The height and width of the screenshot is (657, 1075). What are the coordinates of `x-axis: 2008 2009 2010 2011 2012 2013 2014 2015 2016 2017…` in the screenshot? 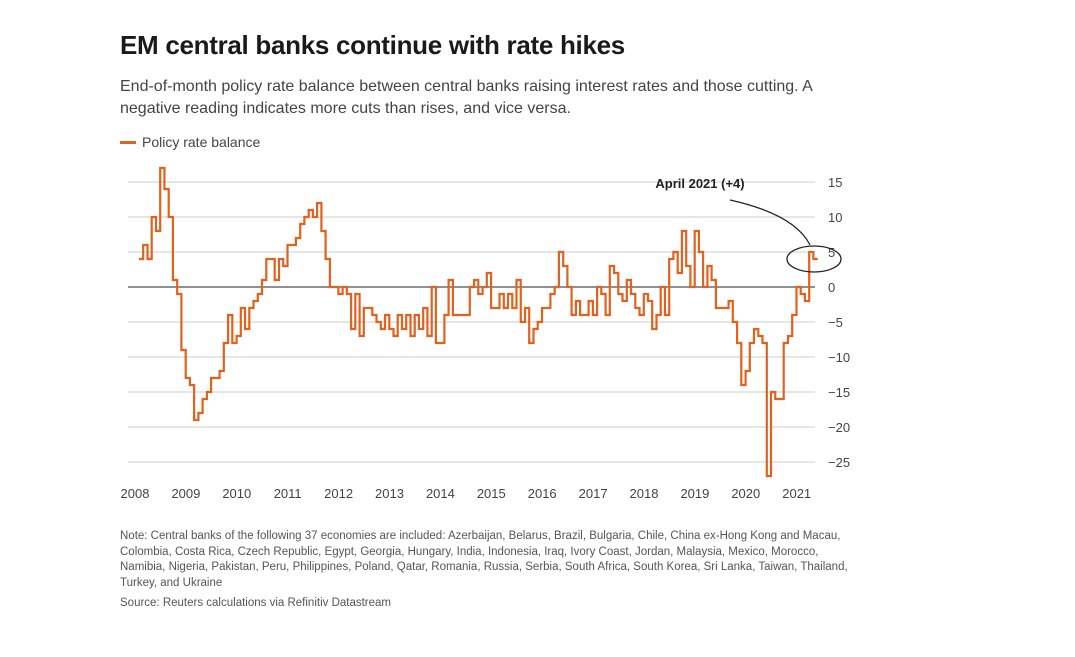 It's located at (466, 493).